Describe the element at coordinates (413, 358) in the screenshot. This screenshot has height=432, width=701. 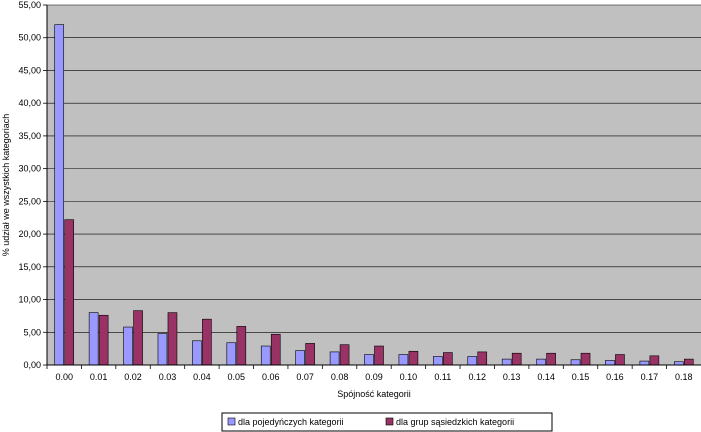
I see `bar-series-2-0.10` at that location.